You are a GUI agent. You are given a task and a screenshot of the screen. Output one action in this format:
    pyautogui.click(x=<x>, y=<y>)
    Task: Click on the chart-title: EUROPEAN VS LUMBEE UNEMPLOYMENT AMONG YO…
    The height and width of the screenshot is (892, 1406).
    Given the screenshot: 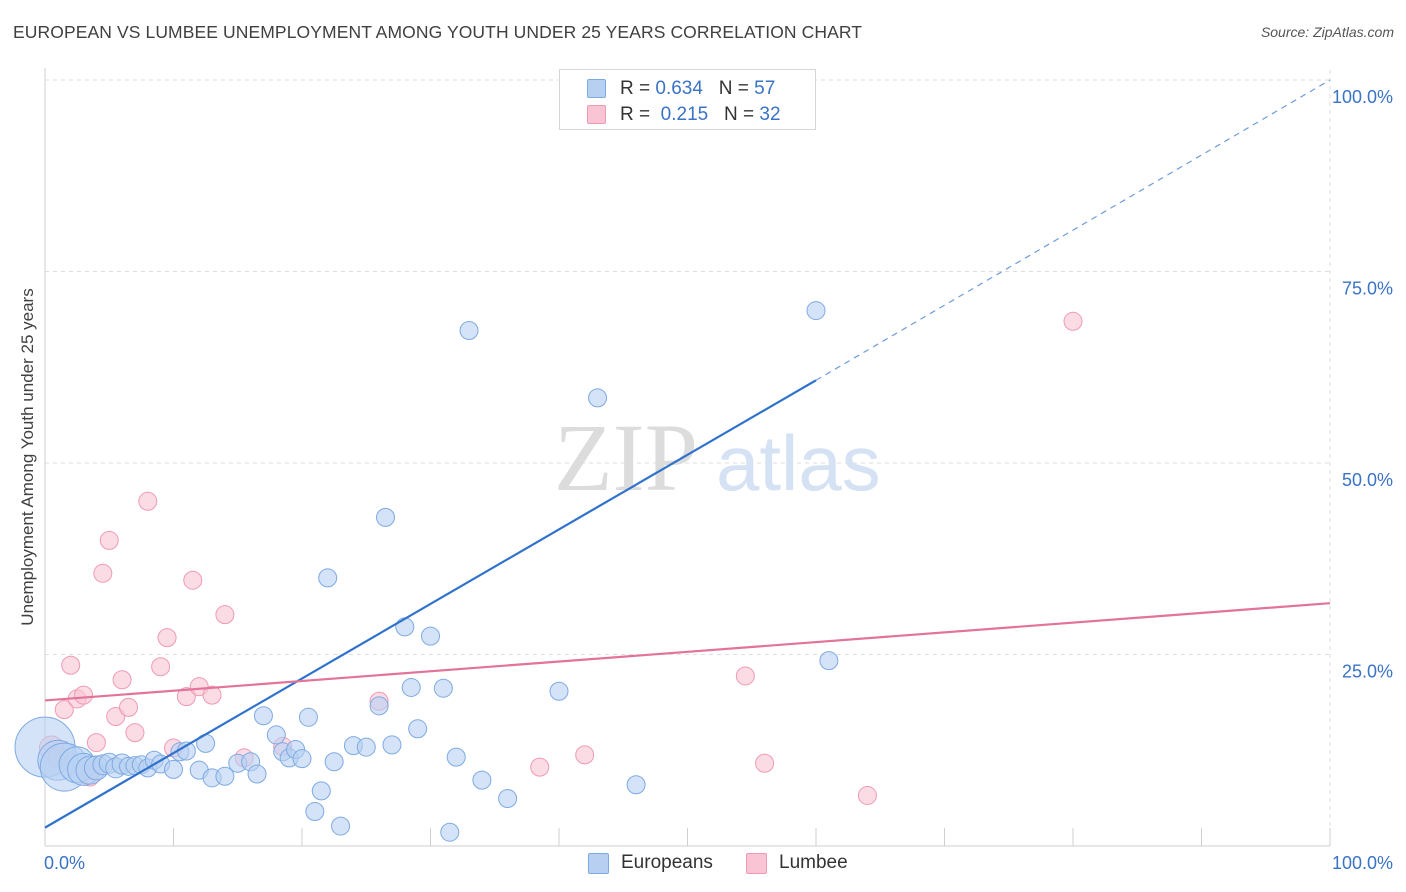 What is the action you would take?
    pyautogui.click(x=438, y=32)
    